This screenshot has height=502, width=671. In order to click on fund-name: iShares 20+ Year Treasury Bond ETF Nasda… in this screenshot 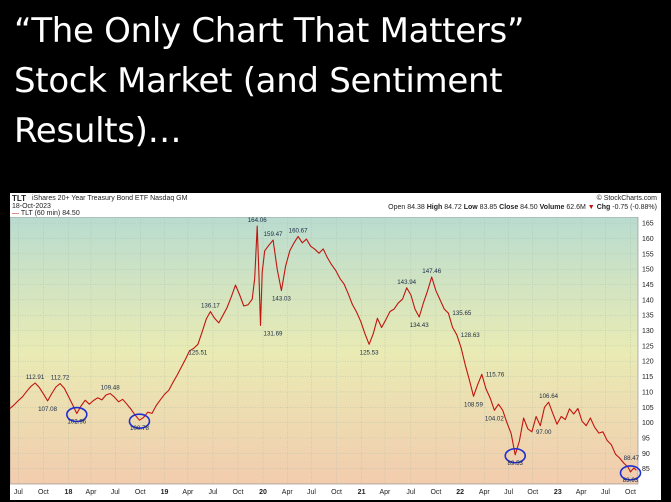, I will do `click(109, 198)`.